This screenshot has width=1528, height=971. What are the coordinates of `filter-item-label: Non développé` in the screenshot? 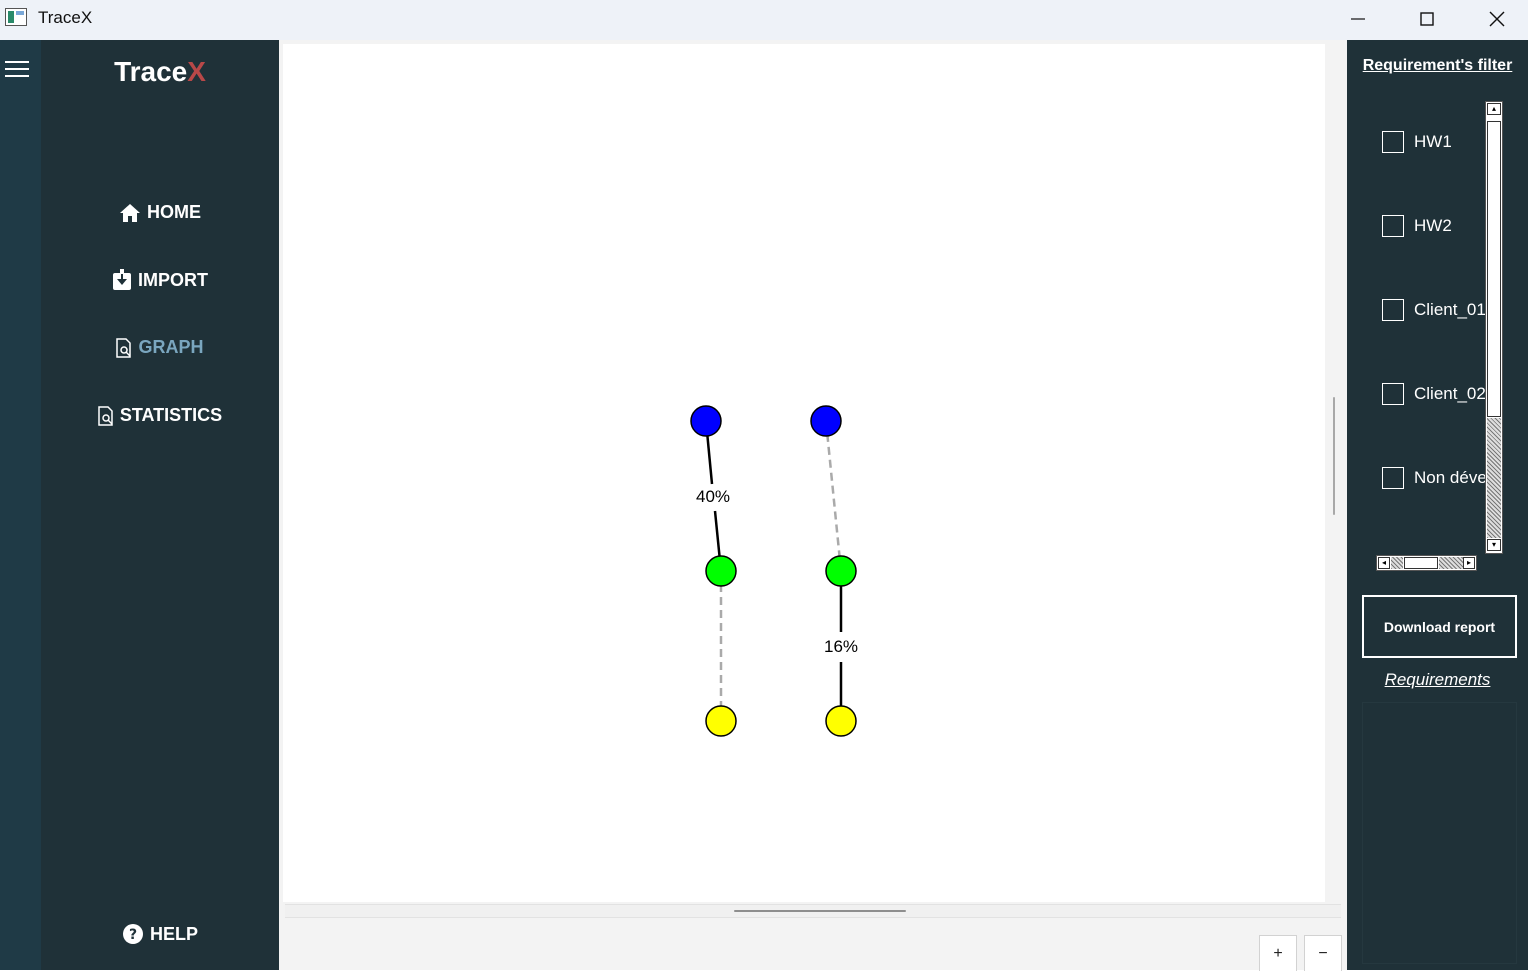 It's located at (1450, 477).